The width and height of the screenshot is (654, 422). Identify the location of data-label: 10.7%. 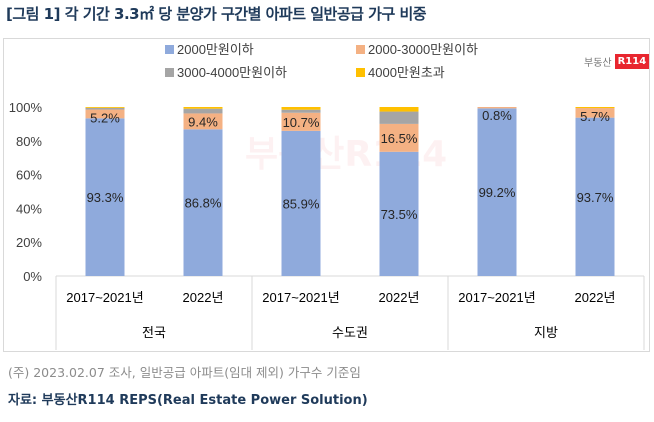
(301, 122).